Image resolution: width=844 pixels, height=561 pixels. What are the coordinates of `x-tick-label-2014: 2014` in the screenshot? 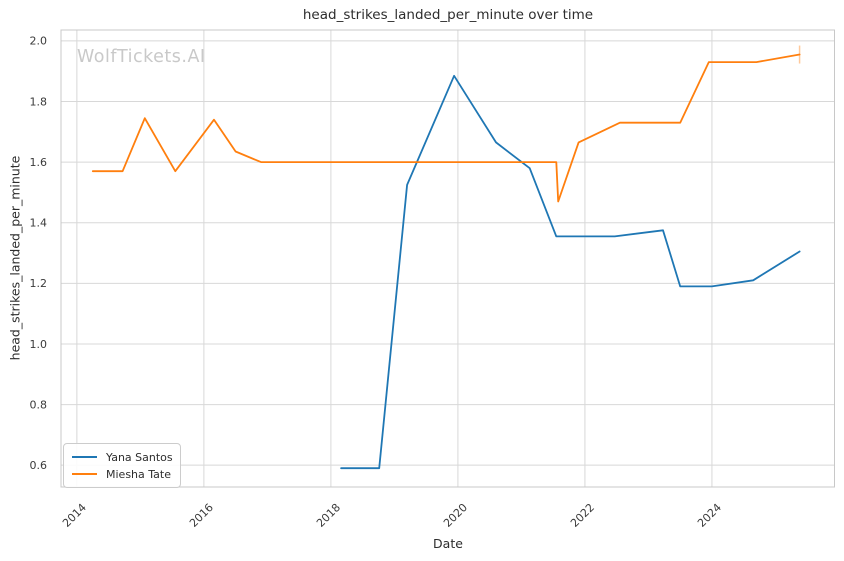 It's located at (74, 515).